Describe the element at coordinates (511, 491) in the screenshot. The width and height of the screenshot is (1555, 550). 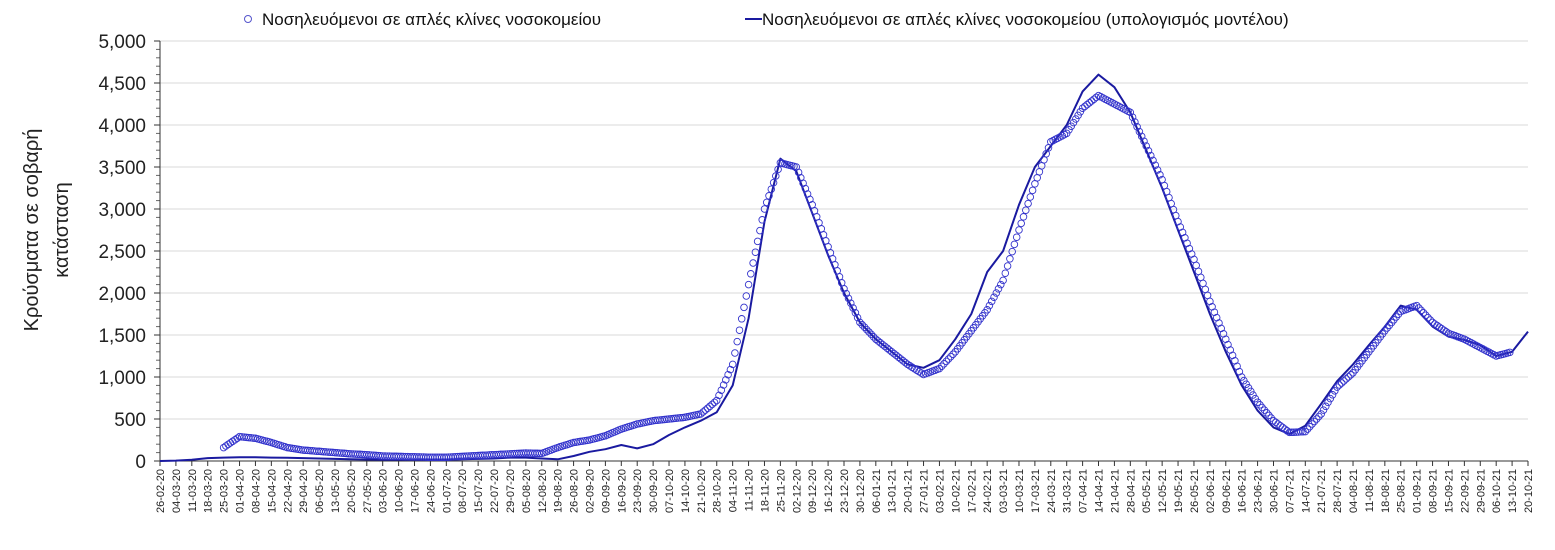
I see `x-tick-label: 29-07-20` at that location.